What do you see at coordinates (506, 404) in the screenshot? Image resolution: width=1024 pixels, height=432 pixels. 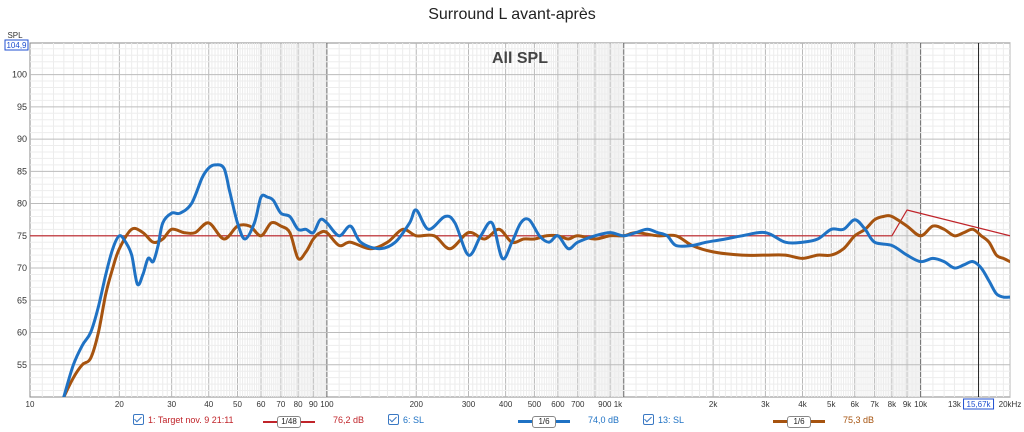 I see `x-tick-label: 400` at bounding box center [506, 404].